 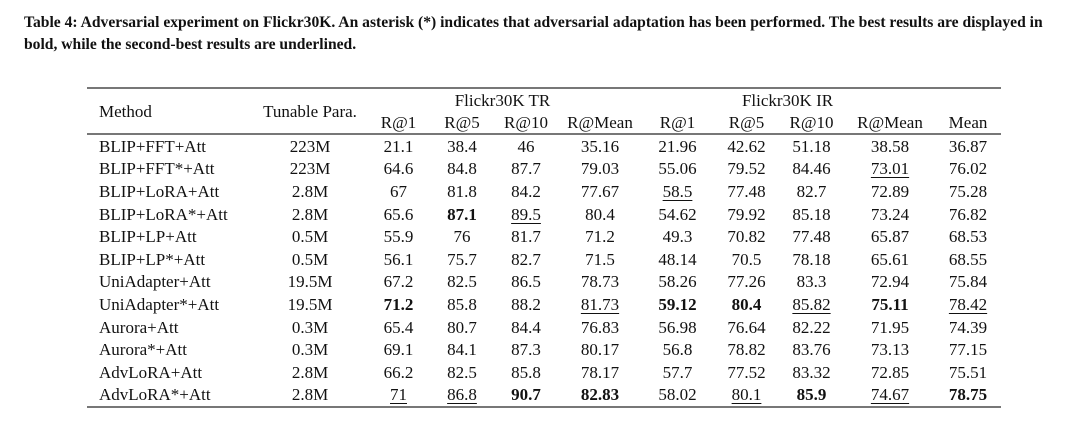 I want to click on value-text: 64.6, so click(x=398, y=169).